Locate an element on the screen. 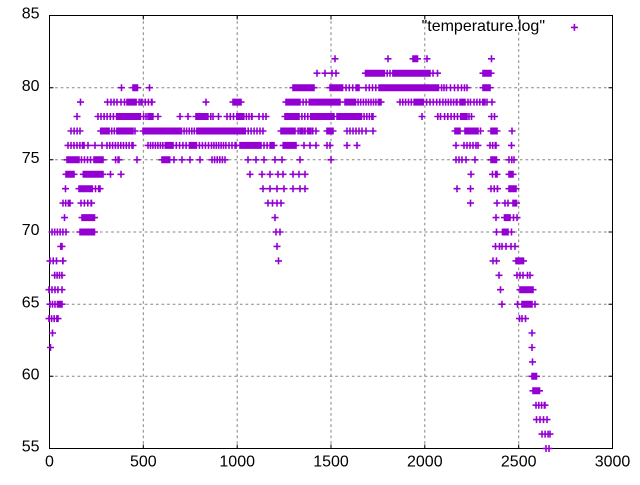  svg-text: 70 is located at coordinates (31, 230).